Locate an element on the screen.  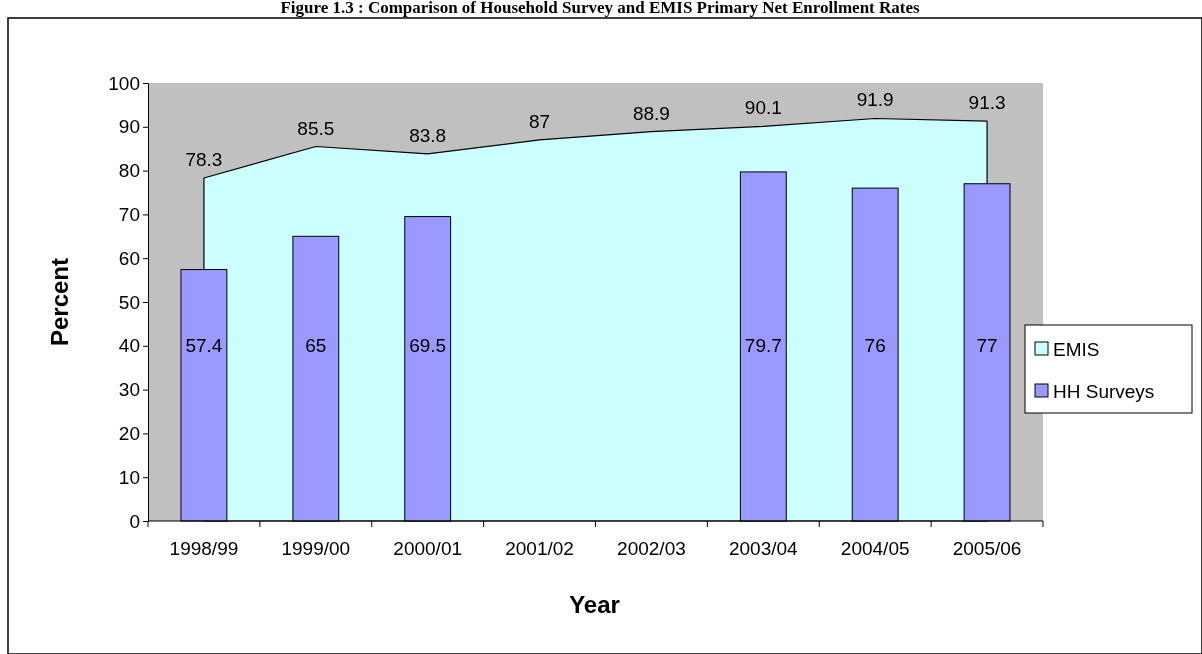
chart-title: Figure 1.3 : Comparison of Household Survey and EMIS Primary Net Enrollment Rates is located at coordinates (600, 8).